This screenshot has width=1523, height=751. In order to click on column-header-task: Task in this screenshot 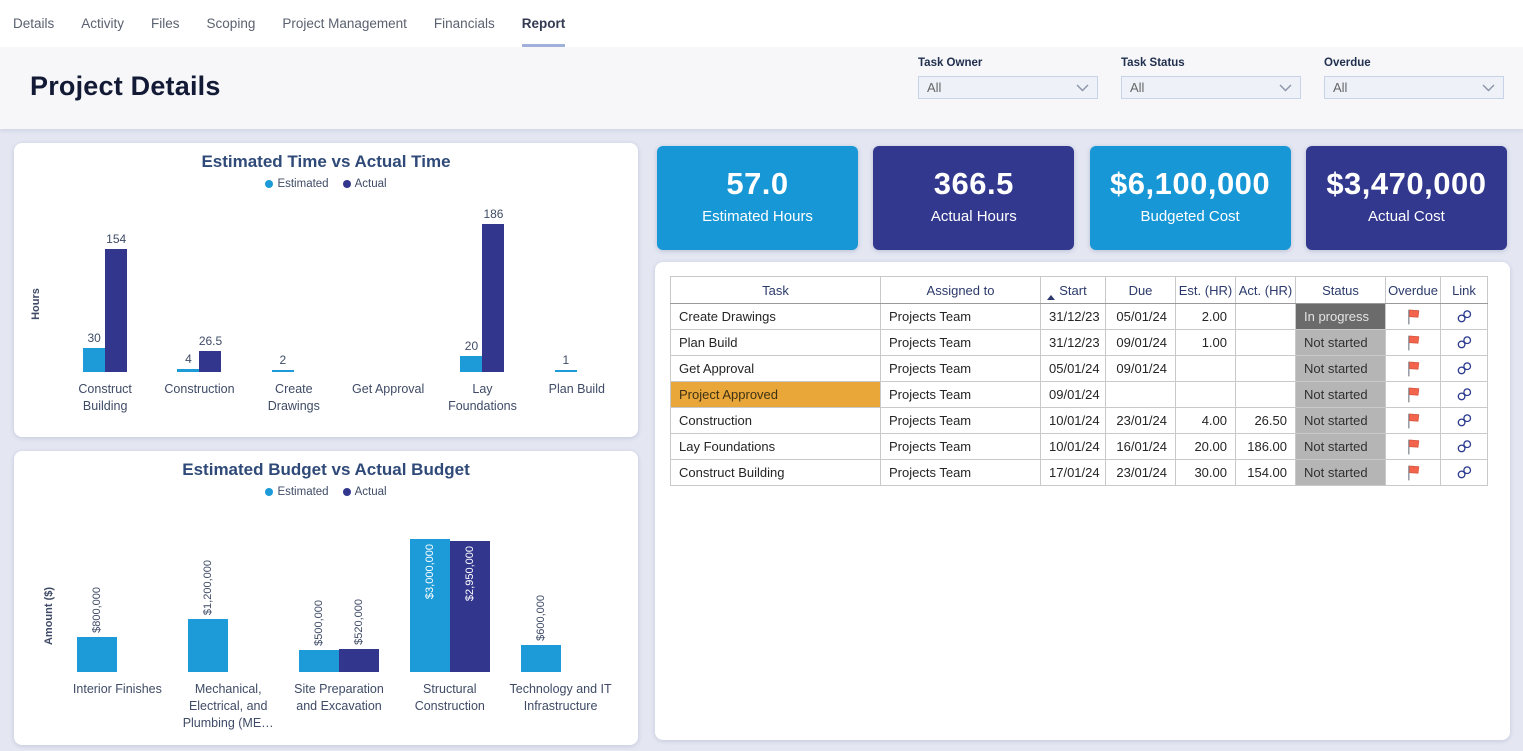, I will do `click(775, 290)`.